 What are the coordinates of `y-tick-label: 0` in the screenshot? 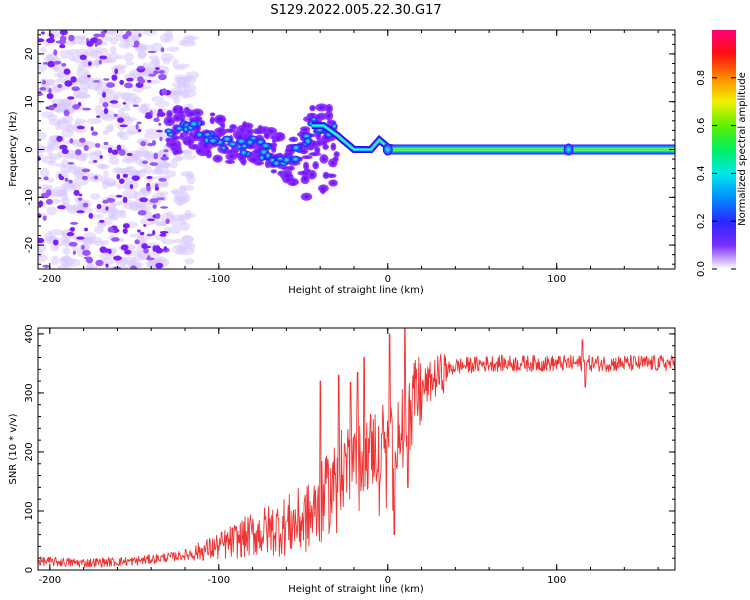 It's located at (29, 570).